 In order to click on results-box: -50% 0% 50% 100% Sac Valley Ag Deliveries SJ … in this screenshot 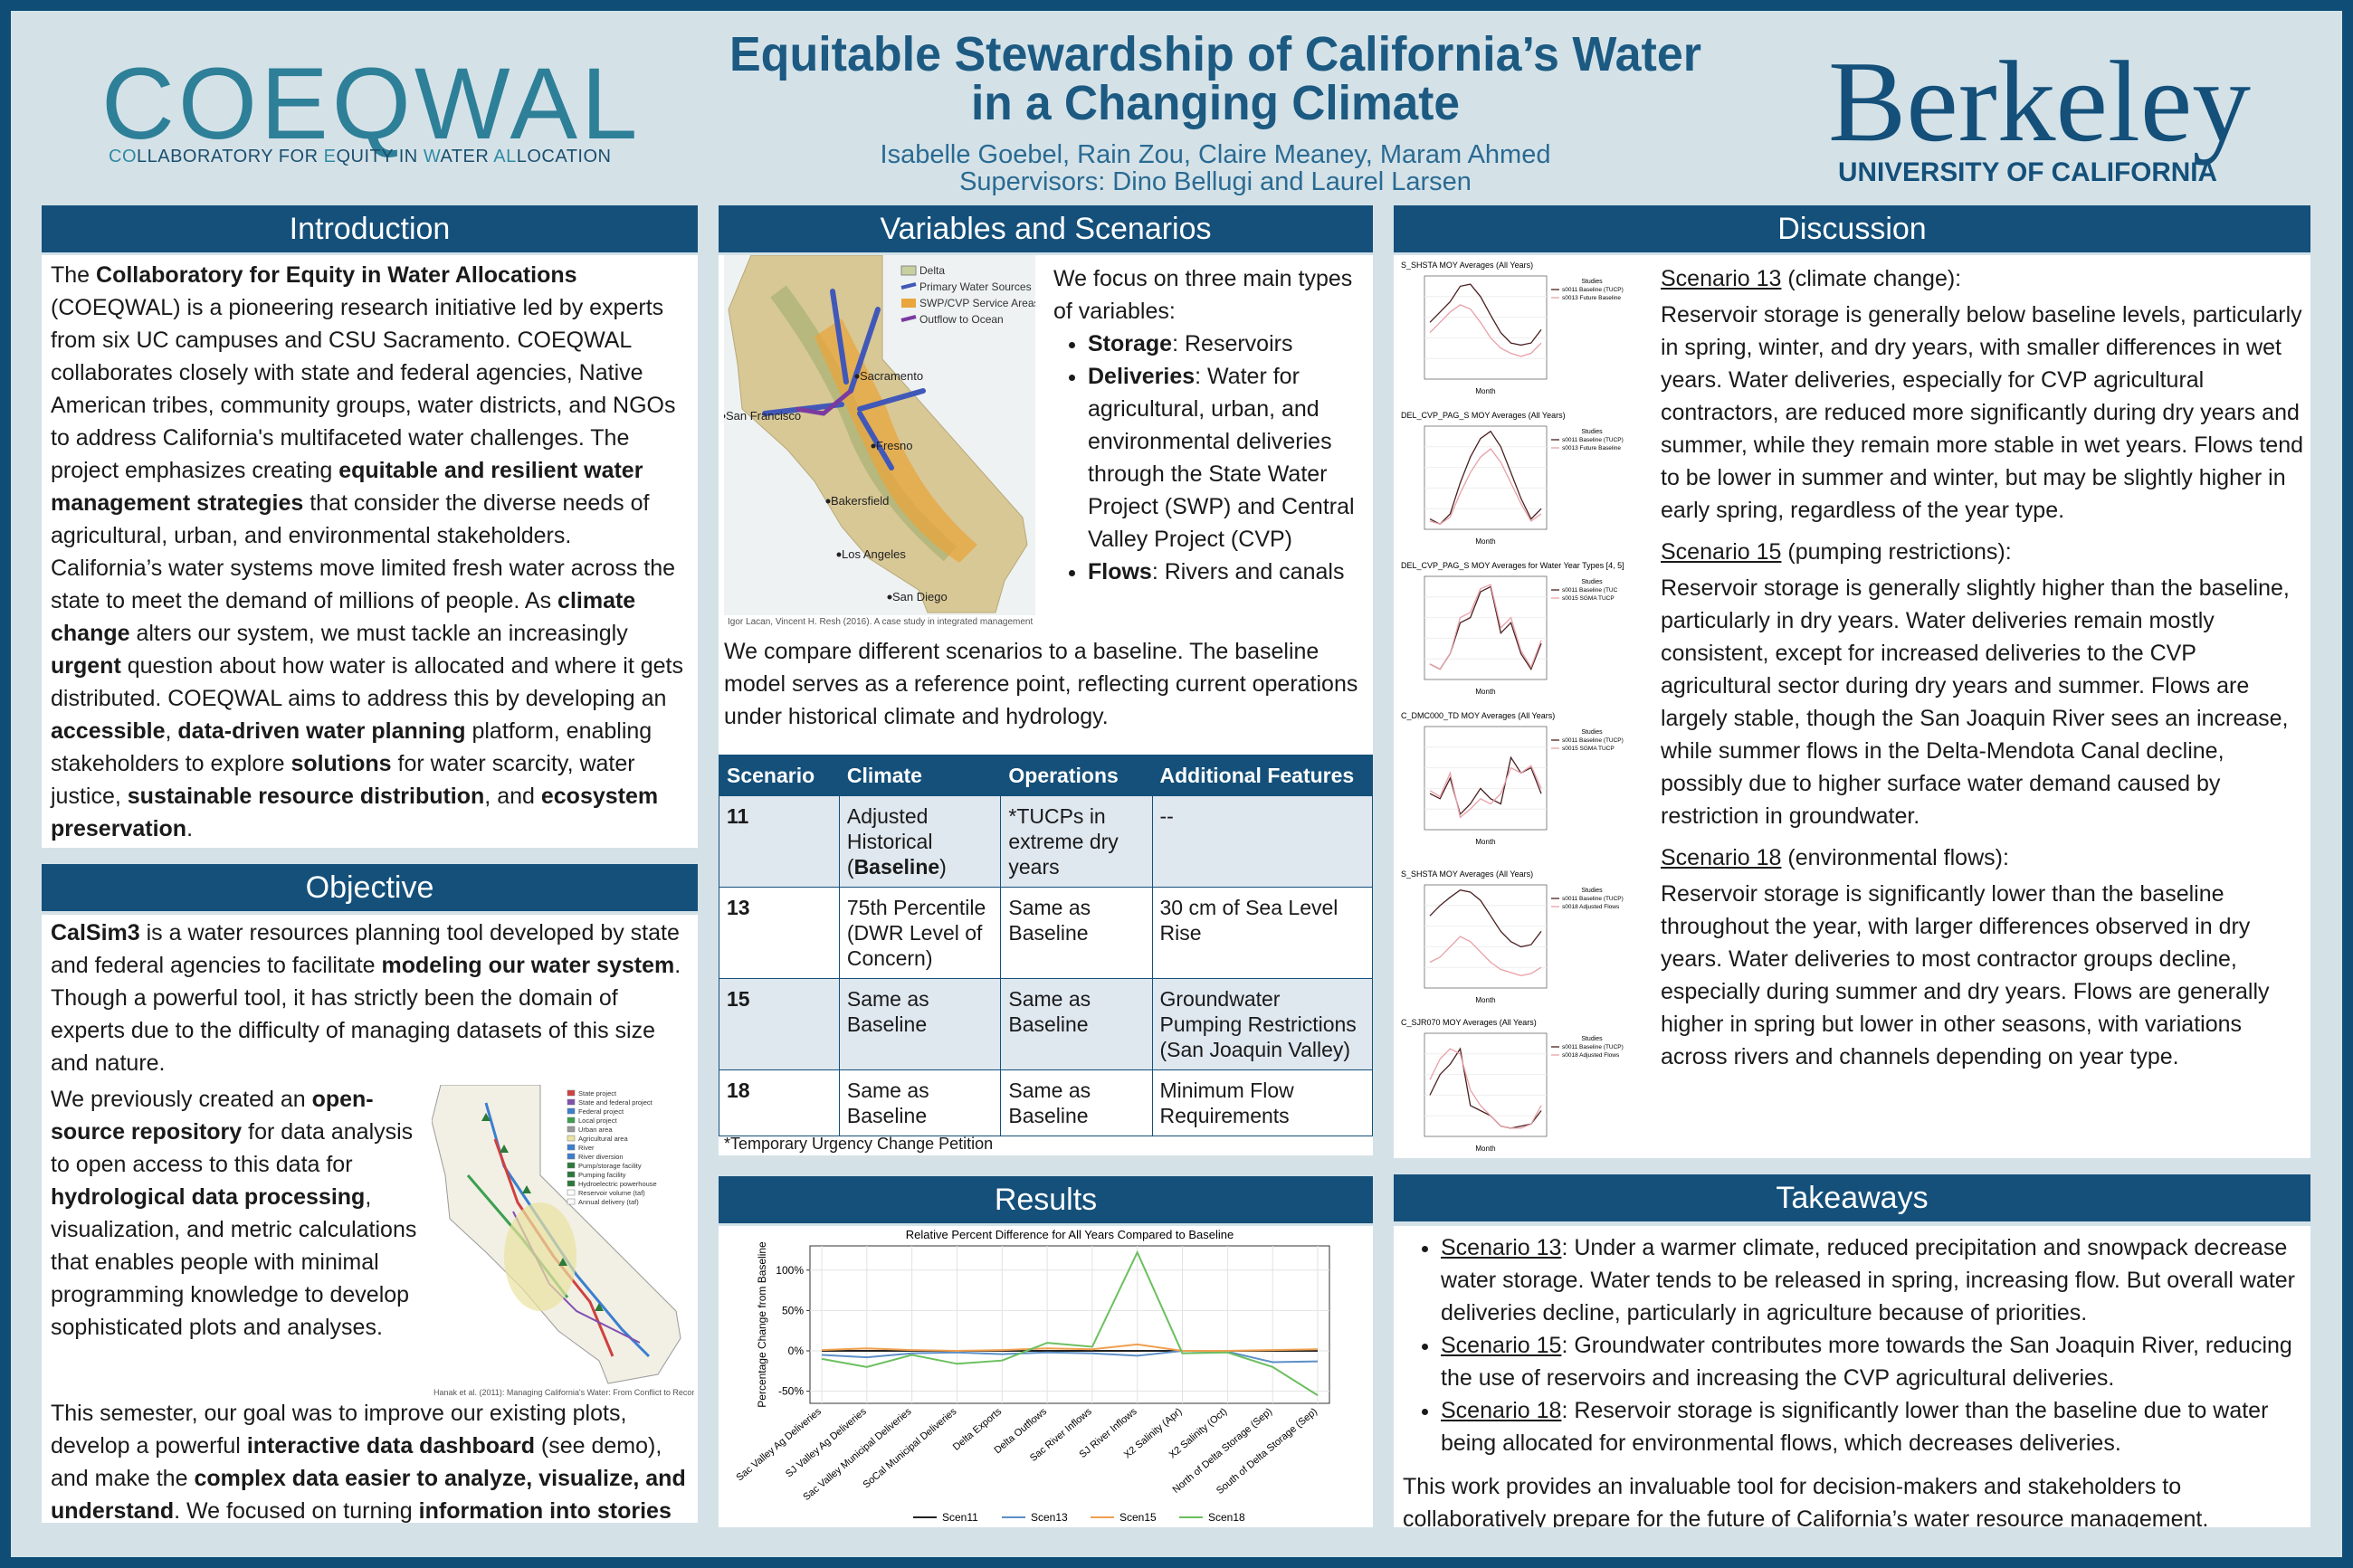, I will do `click(1046, 1376)`.